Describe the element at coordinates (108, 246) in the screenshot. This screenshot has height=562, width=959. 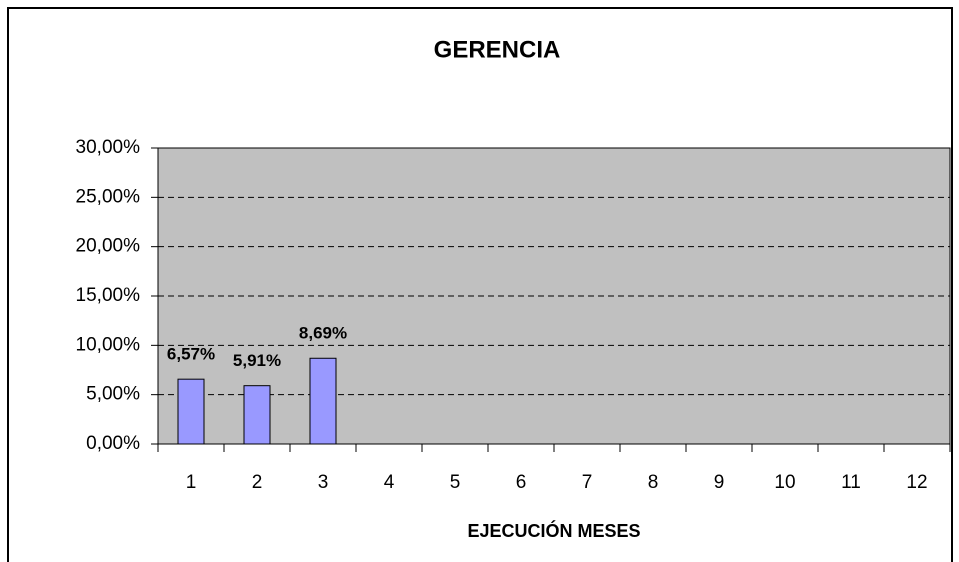
I see `y-tick-label: 20,00%` at that location.